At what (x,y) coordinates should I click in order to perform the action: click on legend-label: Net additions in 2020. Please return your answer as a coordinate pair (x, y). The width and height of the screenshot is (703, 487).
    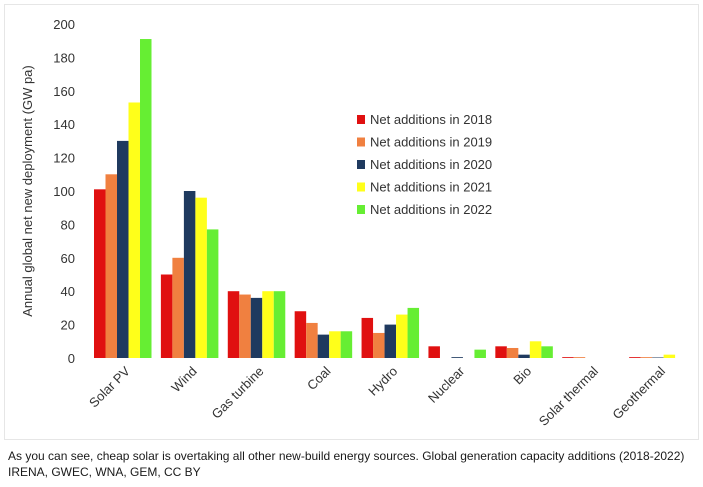
    Looking at the image, I should click on (431, 164).